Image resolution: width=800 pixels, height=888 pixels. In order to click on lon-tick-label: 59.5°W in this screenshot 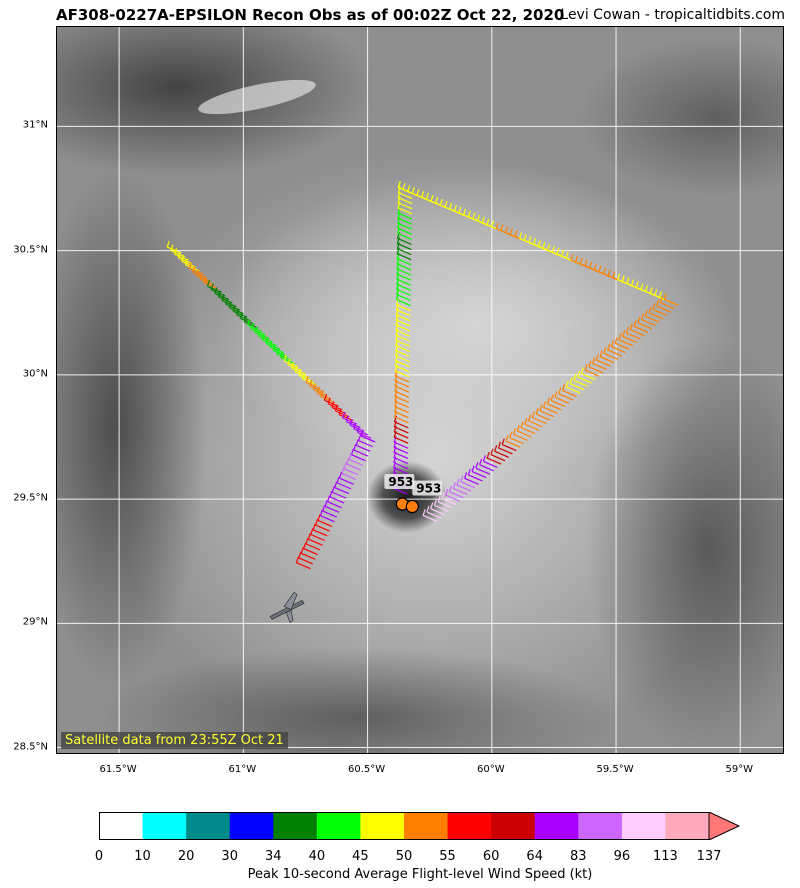, I will do `click(615, 769)`.